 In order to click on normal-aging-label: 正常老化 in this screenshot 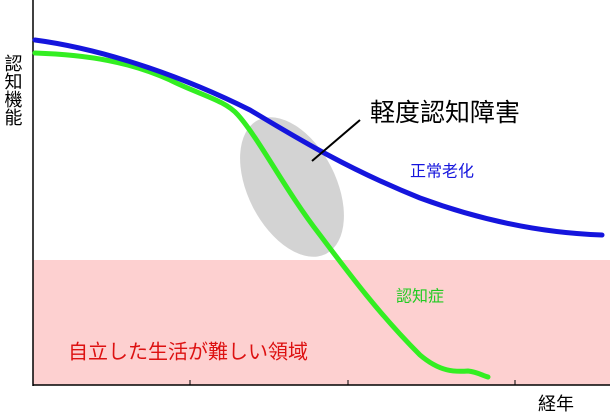, I will do `click(442, 171)`.